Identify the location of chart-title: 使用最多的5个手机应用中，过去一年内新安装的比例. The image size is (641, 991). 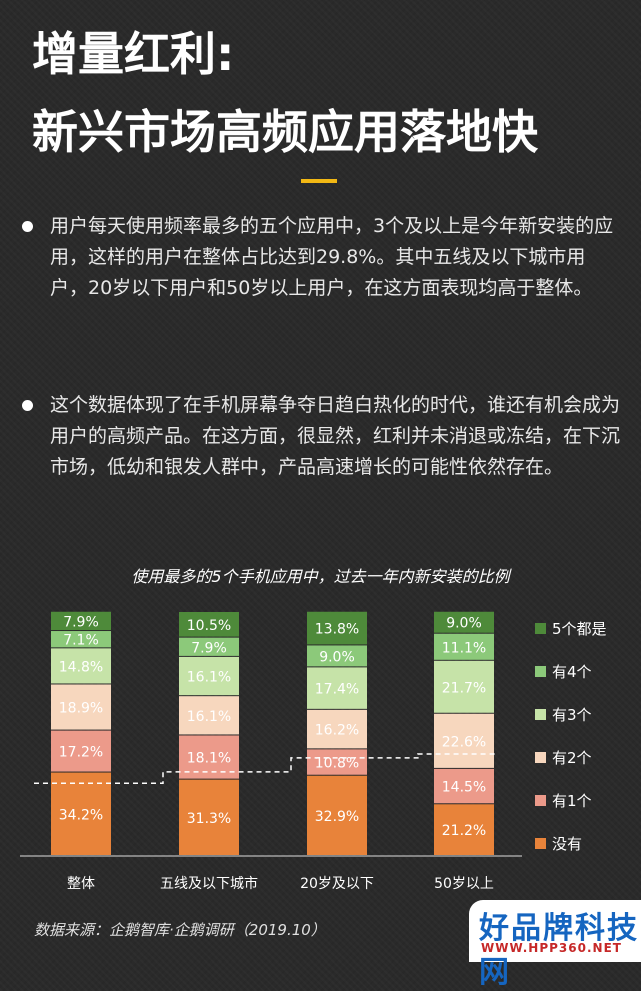
(320, 576).